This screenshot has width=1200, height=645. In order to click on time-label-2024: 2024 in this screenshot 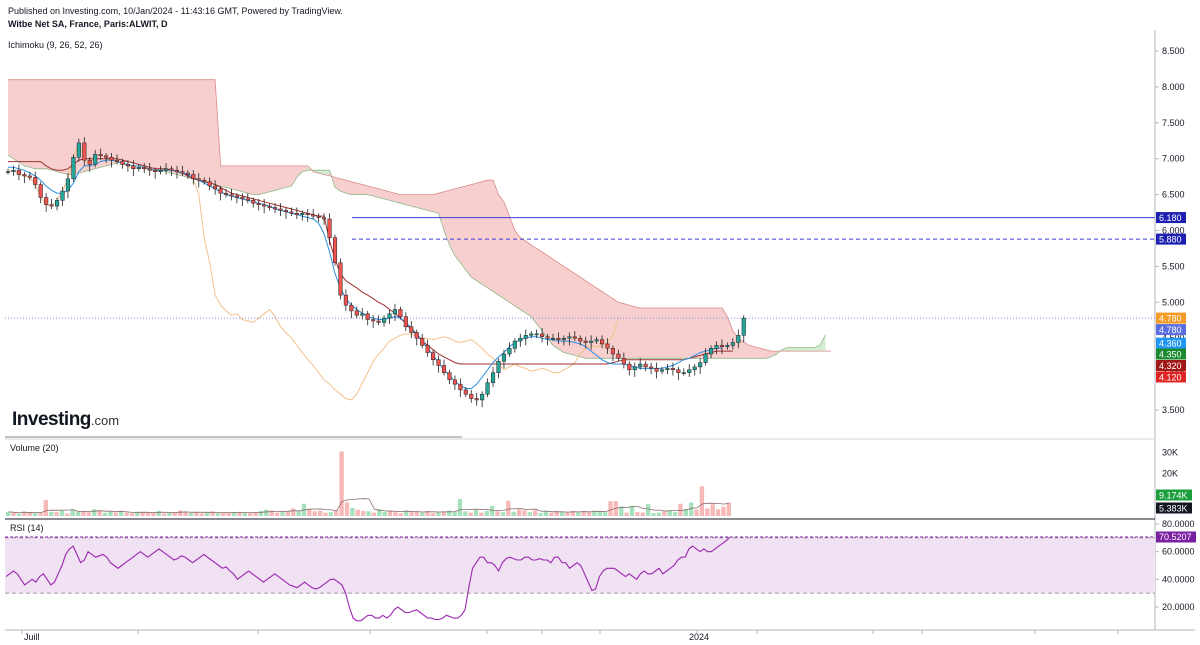, I will do `click(699, 637)`.